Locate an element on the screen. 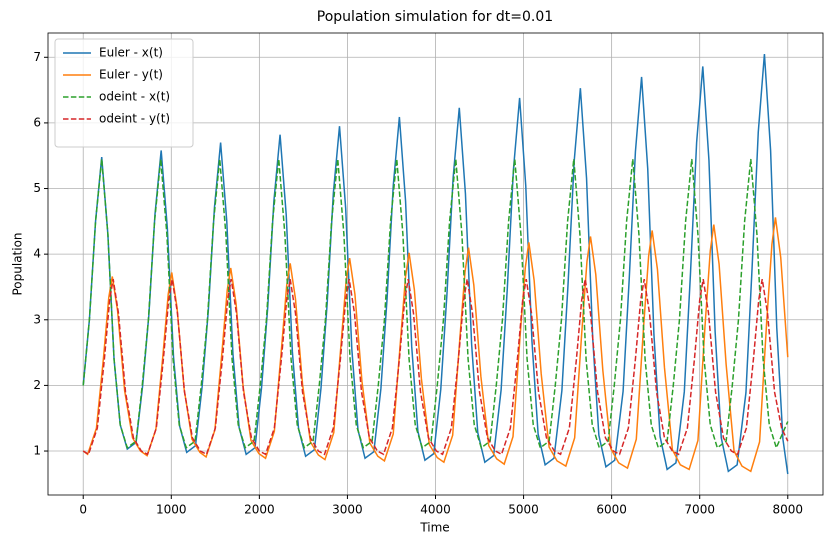  x-tick-label: 2000 is located at coordinates (259, 510).